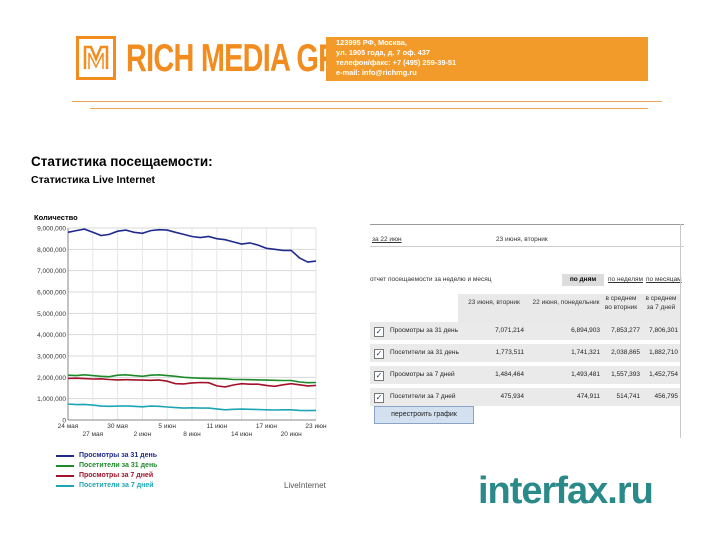 The width and height of the screenshot is (720, 540). What do you see at coordinates (371, 42) in the screenshot?
I see `contact-address: 123995 РФ, Москва,` at bounding box center [371, 42].